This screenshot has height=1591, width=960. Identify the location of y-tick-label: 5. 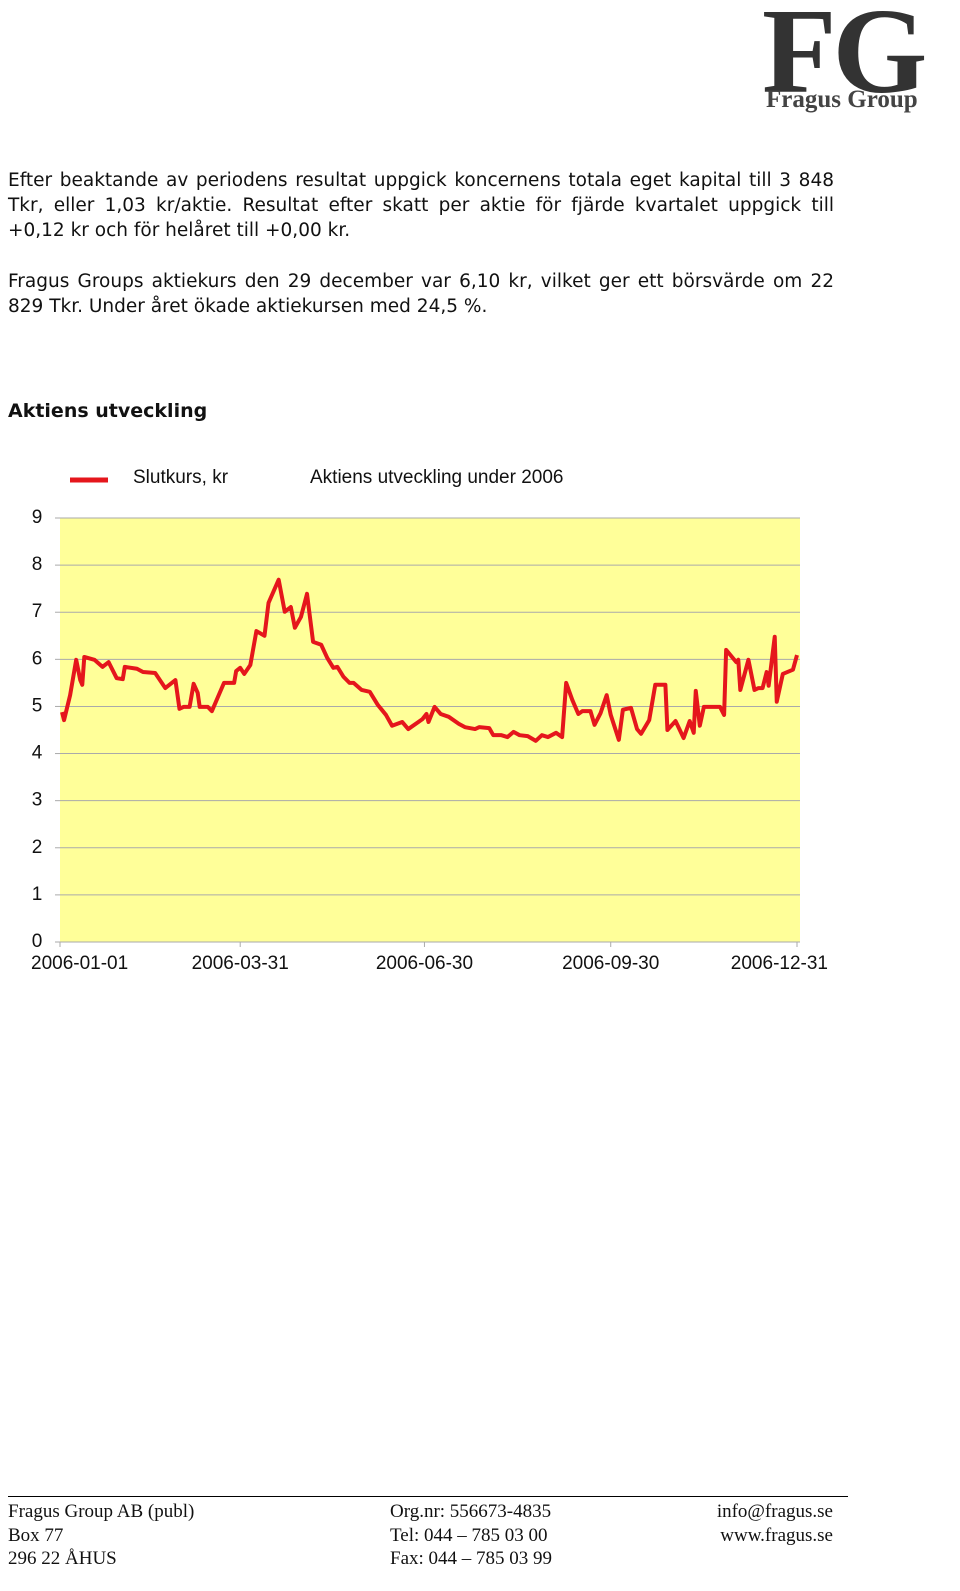
(37, 705).